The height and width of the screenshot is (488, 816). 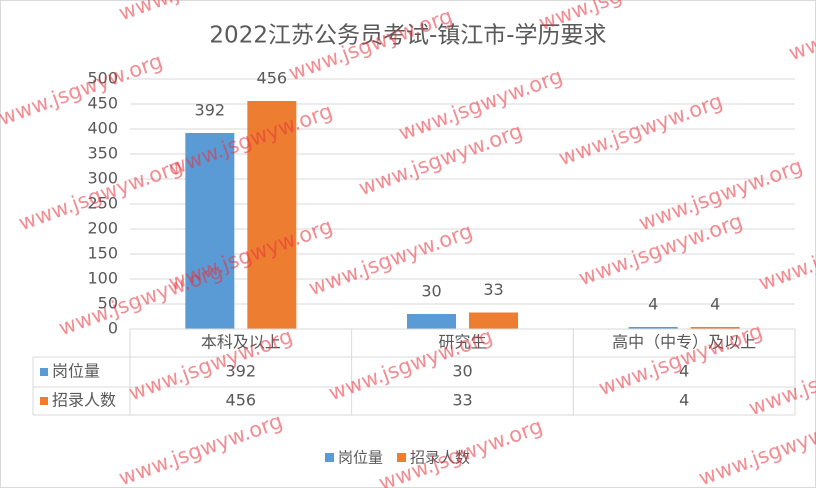 I want to click on y-tick-label: 300, so click(x=102, y=178).